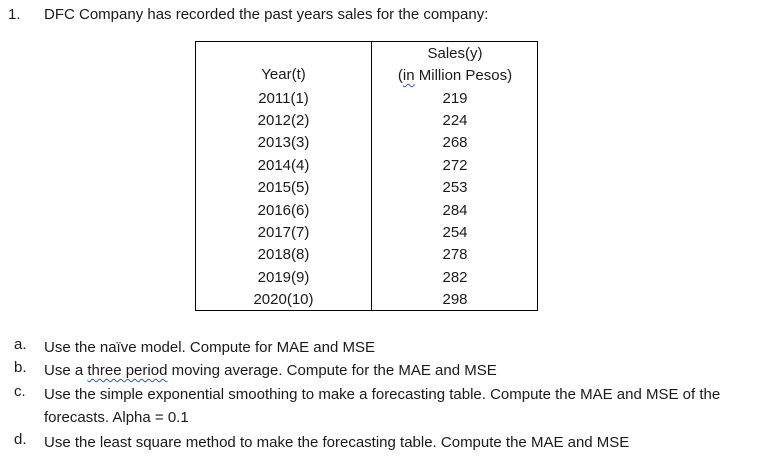  What do you see at coordinates (455, 120) in the screenshot?
I see `table-cell-sales: 224` at bounding box center [455, 120].